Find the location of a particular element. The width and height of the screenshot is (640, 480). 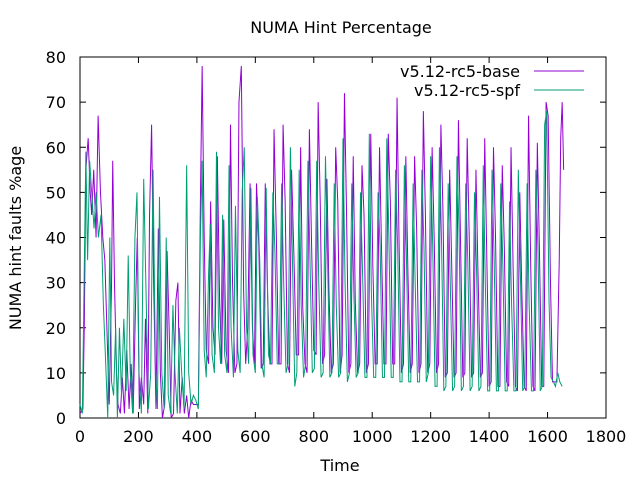

chart-title: NUMA Hint Percentage is located at coordinates (341, 27).